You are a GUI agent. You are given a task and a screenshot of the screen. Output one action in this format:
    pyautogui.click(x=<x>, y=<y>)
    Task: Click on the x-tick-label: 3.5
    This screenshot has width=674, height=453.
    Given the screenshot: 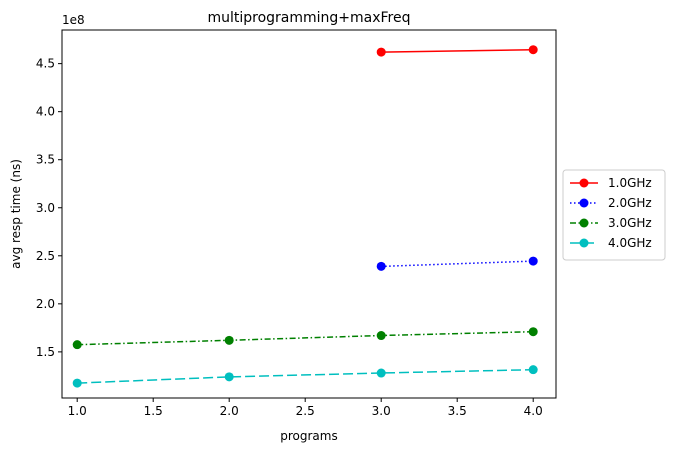 What is the action you would take?
    pyautogui.click(x=457, y=411)
    